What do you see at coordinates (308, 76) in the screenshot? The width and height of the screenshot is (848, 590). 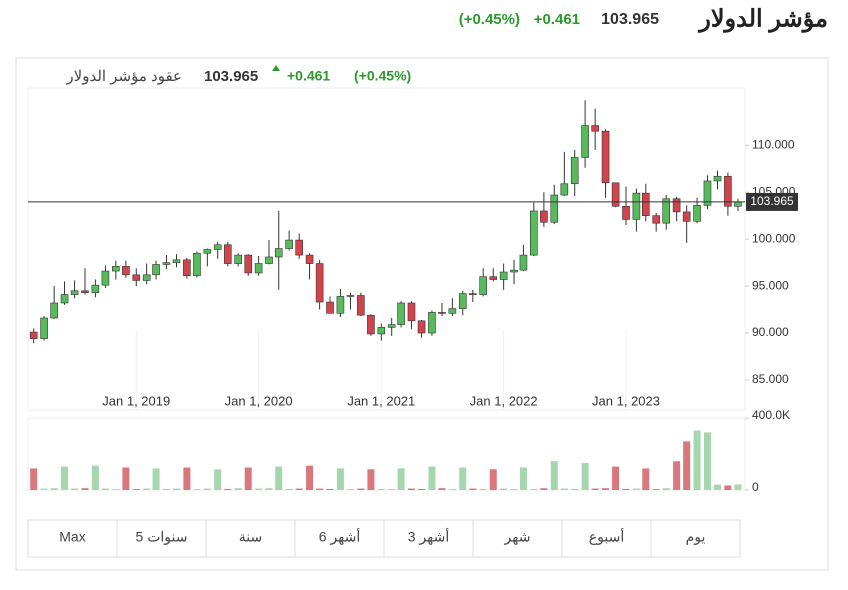 I see `chart-change: +0.461` at bounding box center [308, 76].